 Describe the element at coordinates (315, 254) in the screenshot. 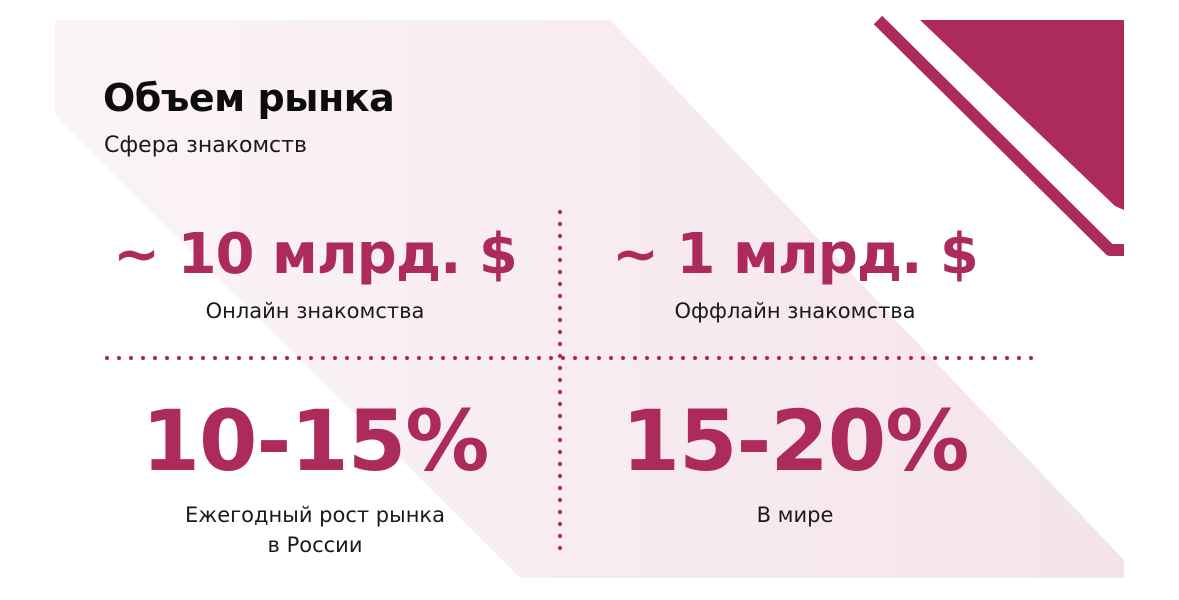

I see `stat-value-online: ~ 10 млрд. $` at that location.